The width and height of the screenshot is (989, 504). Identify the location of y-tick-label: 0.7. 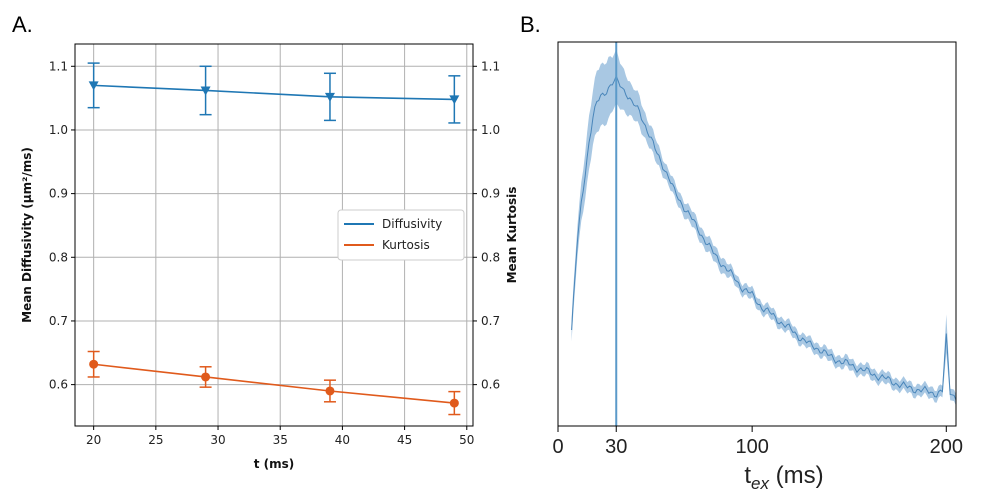
(58, 321).